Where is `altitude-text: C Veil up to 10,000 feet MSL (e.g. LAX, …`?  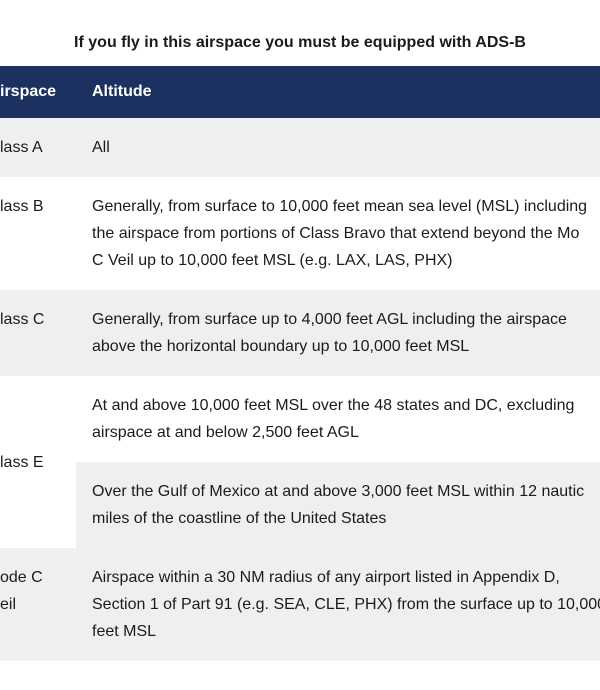
altitude-text: C Veil up to 10,000 feet MSL (e.g. LAX, … is located at coordinates (272, 260).